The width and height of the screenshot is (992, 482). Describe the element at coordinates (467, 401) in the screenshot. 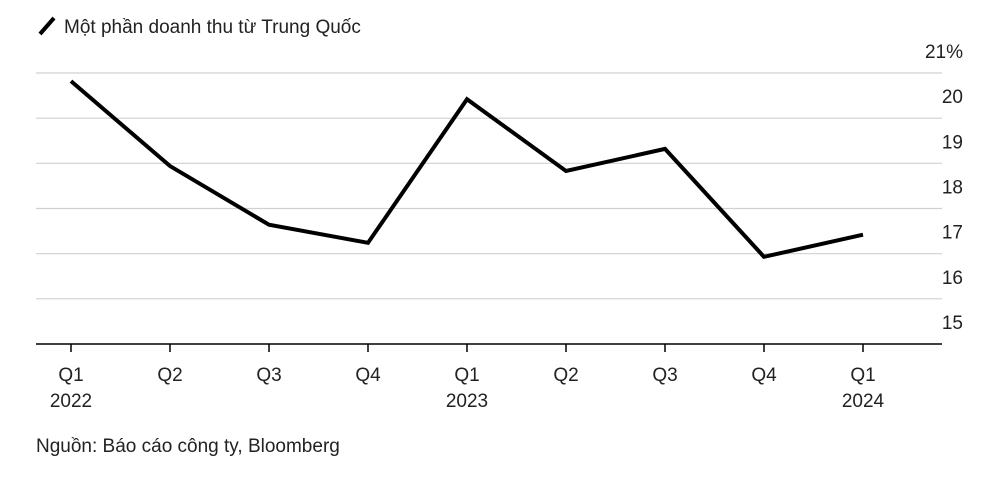

I see `x-year-label: 2023` at that location.